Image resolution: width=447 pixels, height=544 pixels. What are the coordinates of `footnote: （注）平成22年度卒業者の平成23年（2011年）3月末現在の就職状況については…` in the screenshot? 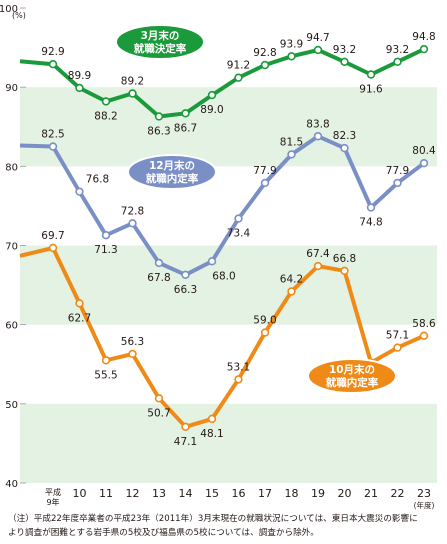 It's located at (224, 526).